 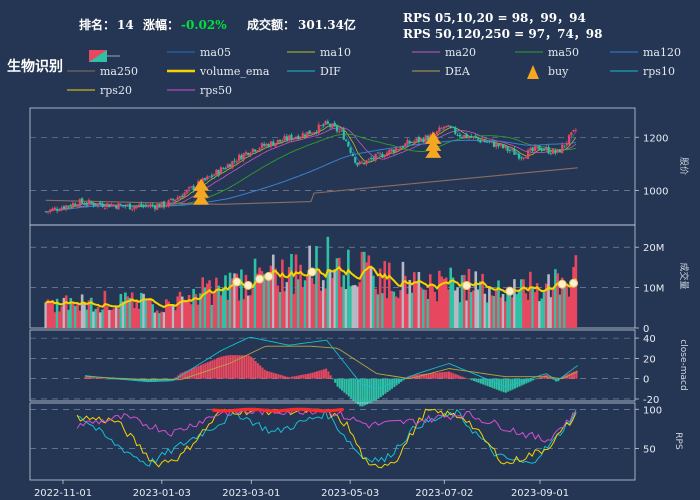 I want to click on x-tick-label: 2023-01-03, so click(x=162, y=493).